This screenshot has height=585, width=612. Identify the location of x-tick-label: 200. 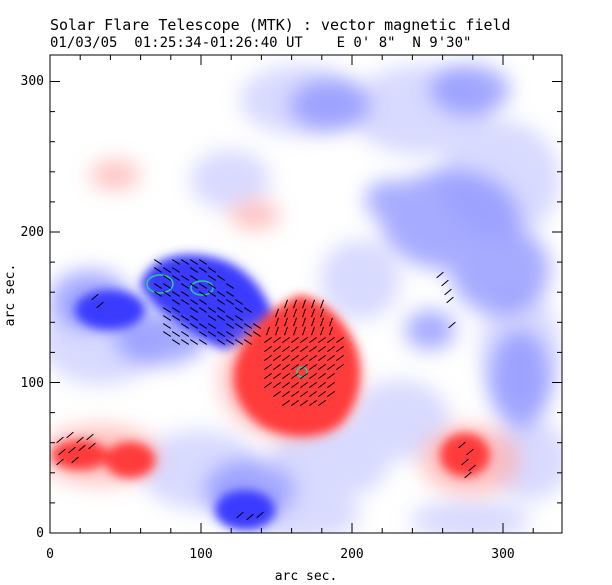
(351, 554).